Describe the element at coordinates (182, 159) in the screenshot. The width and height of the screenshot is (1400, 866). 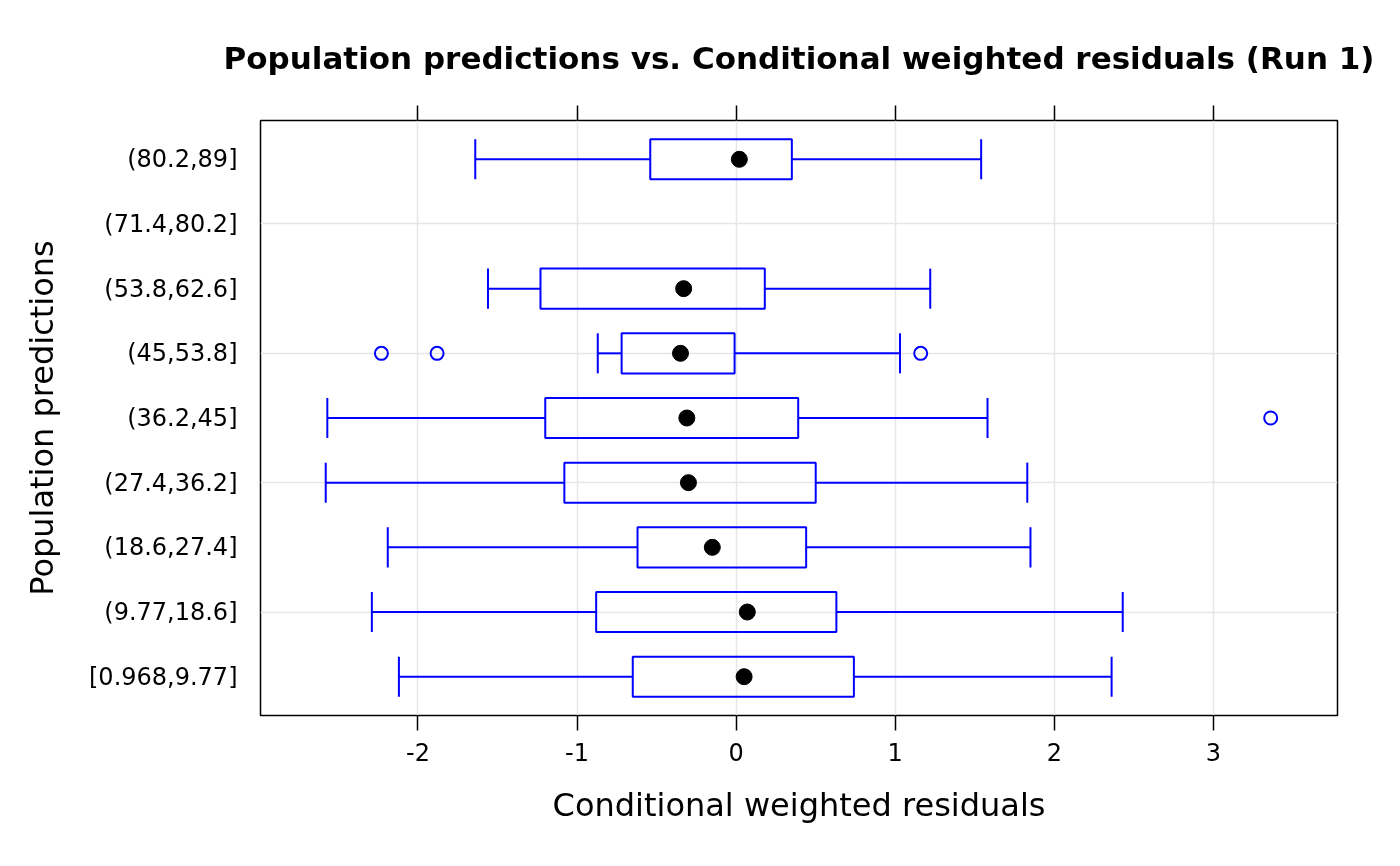
I see `y-tick-label: (80.2,89]` at that location.